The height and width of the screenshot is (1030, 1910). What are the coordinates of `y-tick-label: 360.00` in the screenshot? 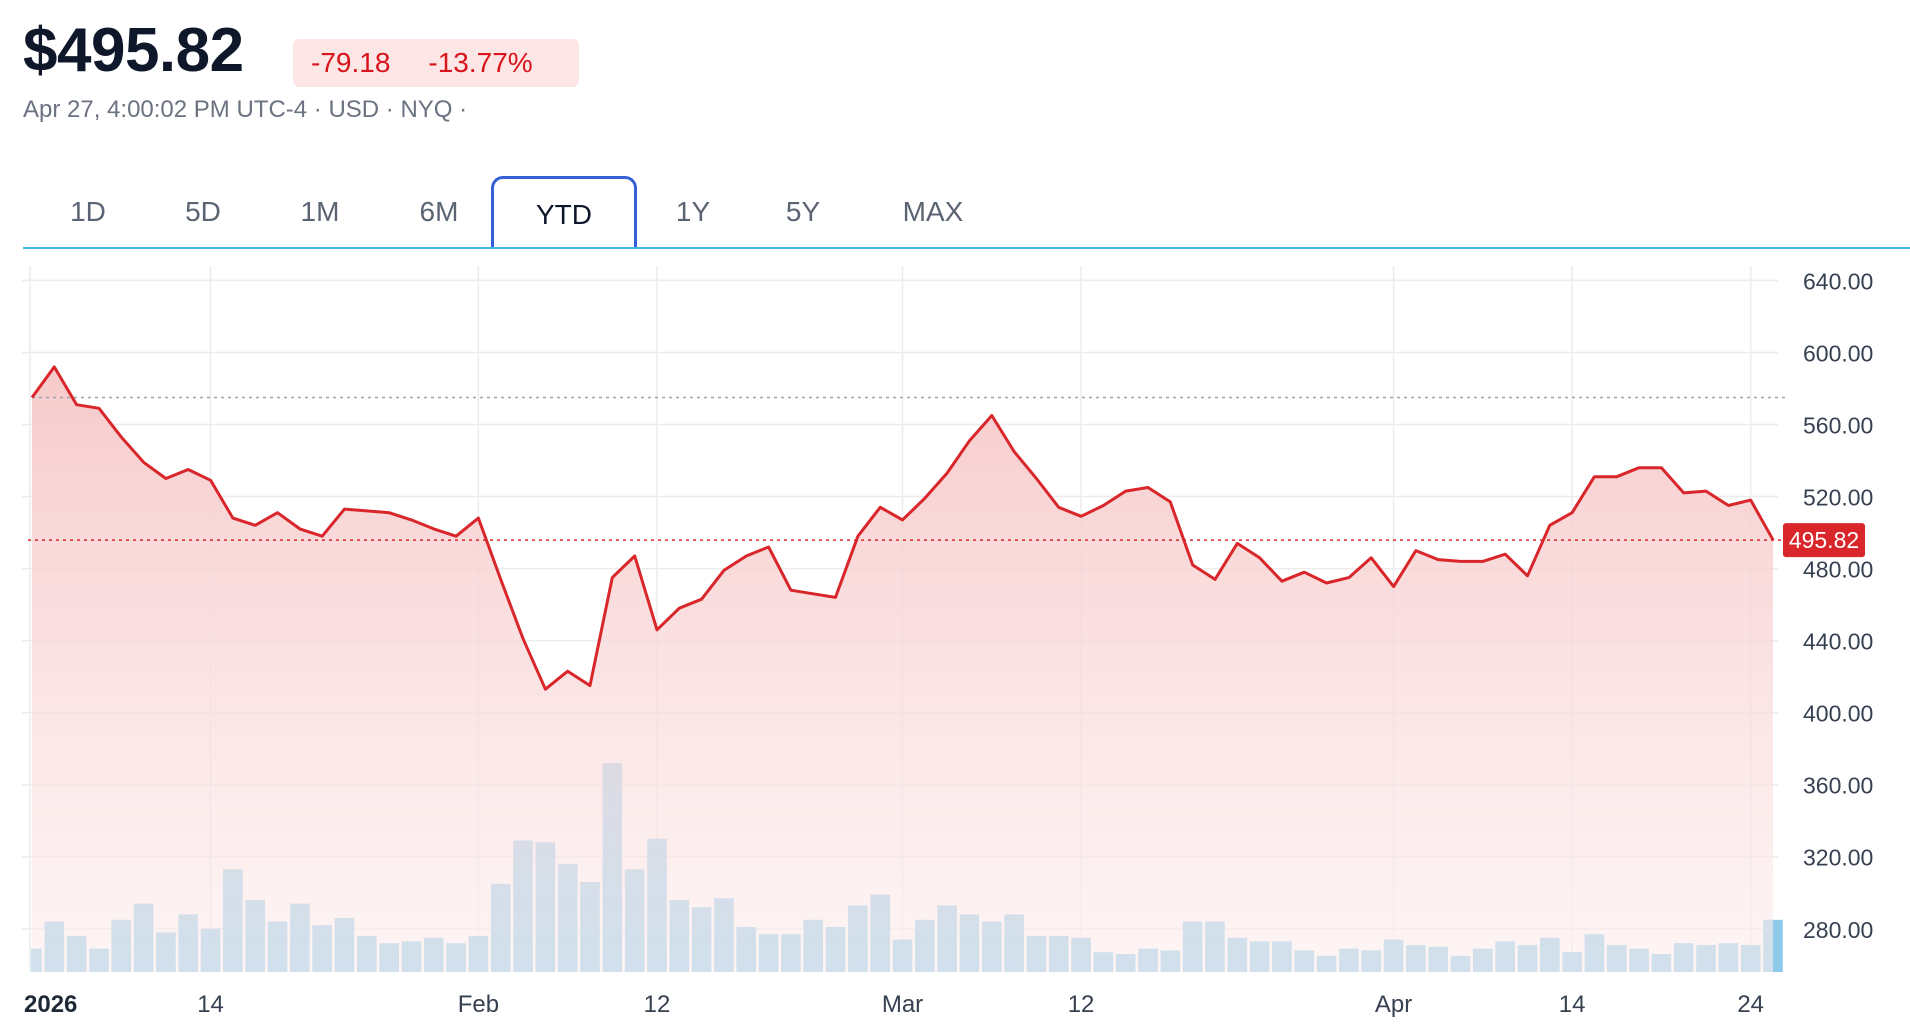 It's located at (1838, 786).